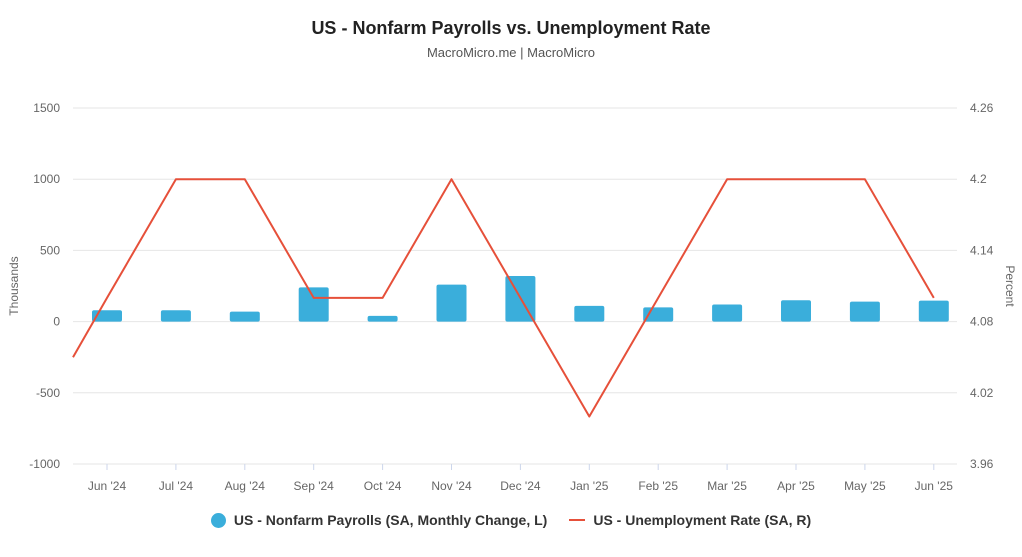 Image resolution: width=1022 pixels, height=557 pixels. Describe the element at coordinates (982, 393) in the screenshot. I see `y-right-tick-label: 4.02` at that location.